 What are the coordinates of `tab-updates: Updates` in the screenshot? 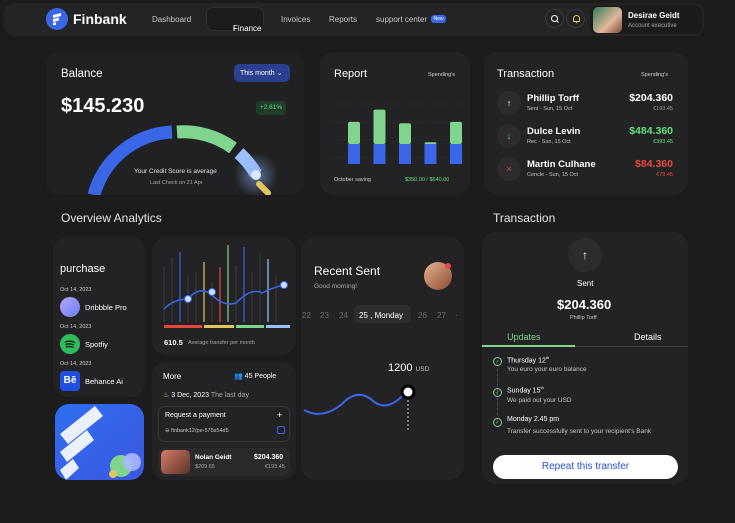 It's located at (524, 337).